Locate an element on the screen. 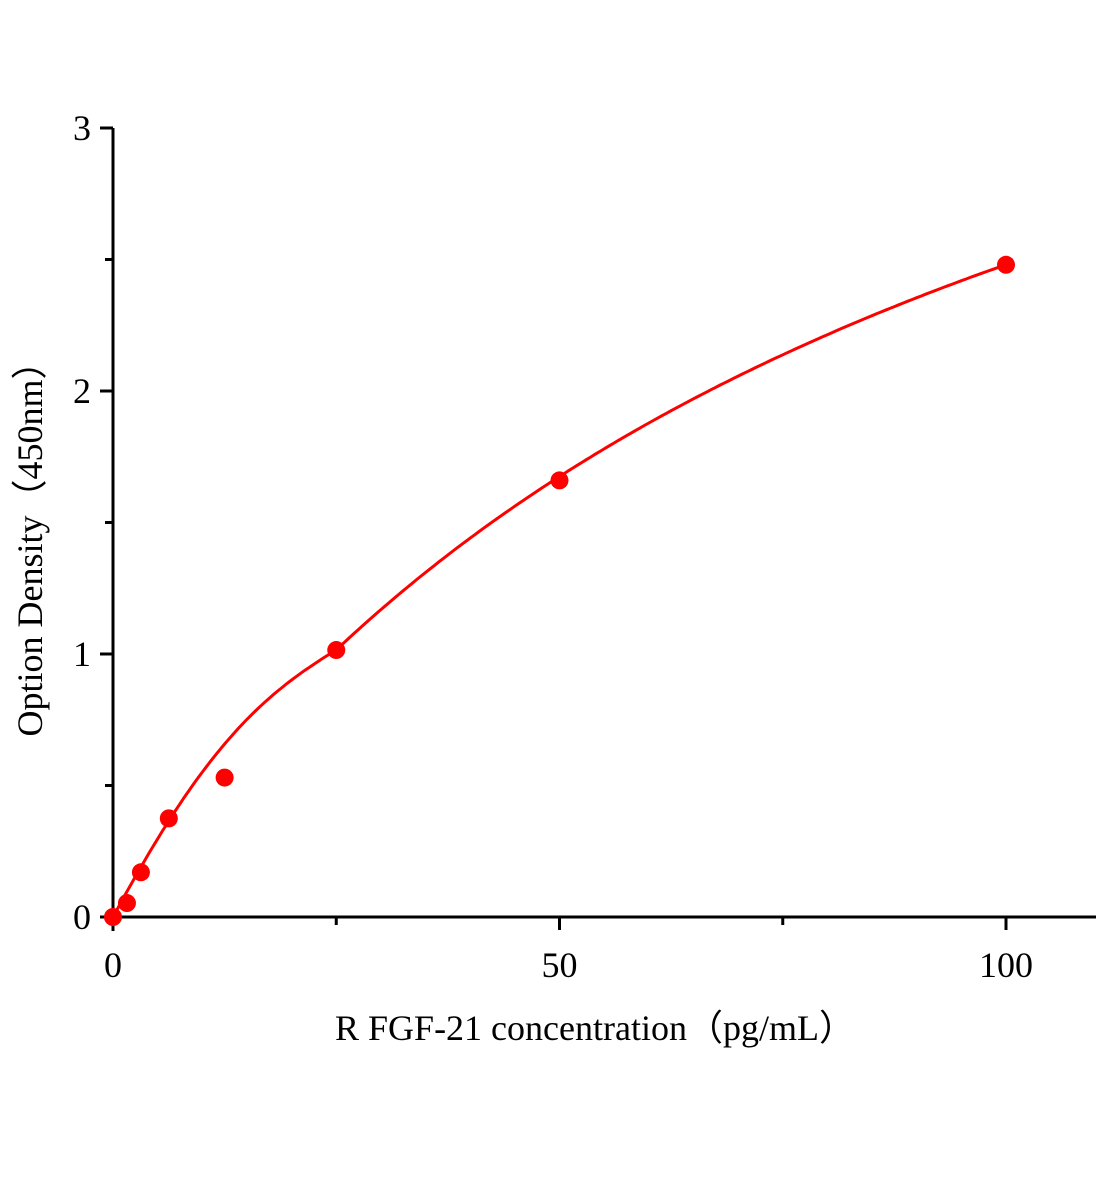  y-tick-label: 0 is located at coordinates (82, 917).